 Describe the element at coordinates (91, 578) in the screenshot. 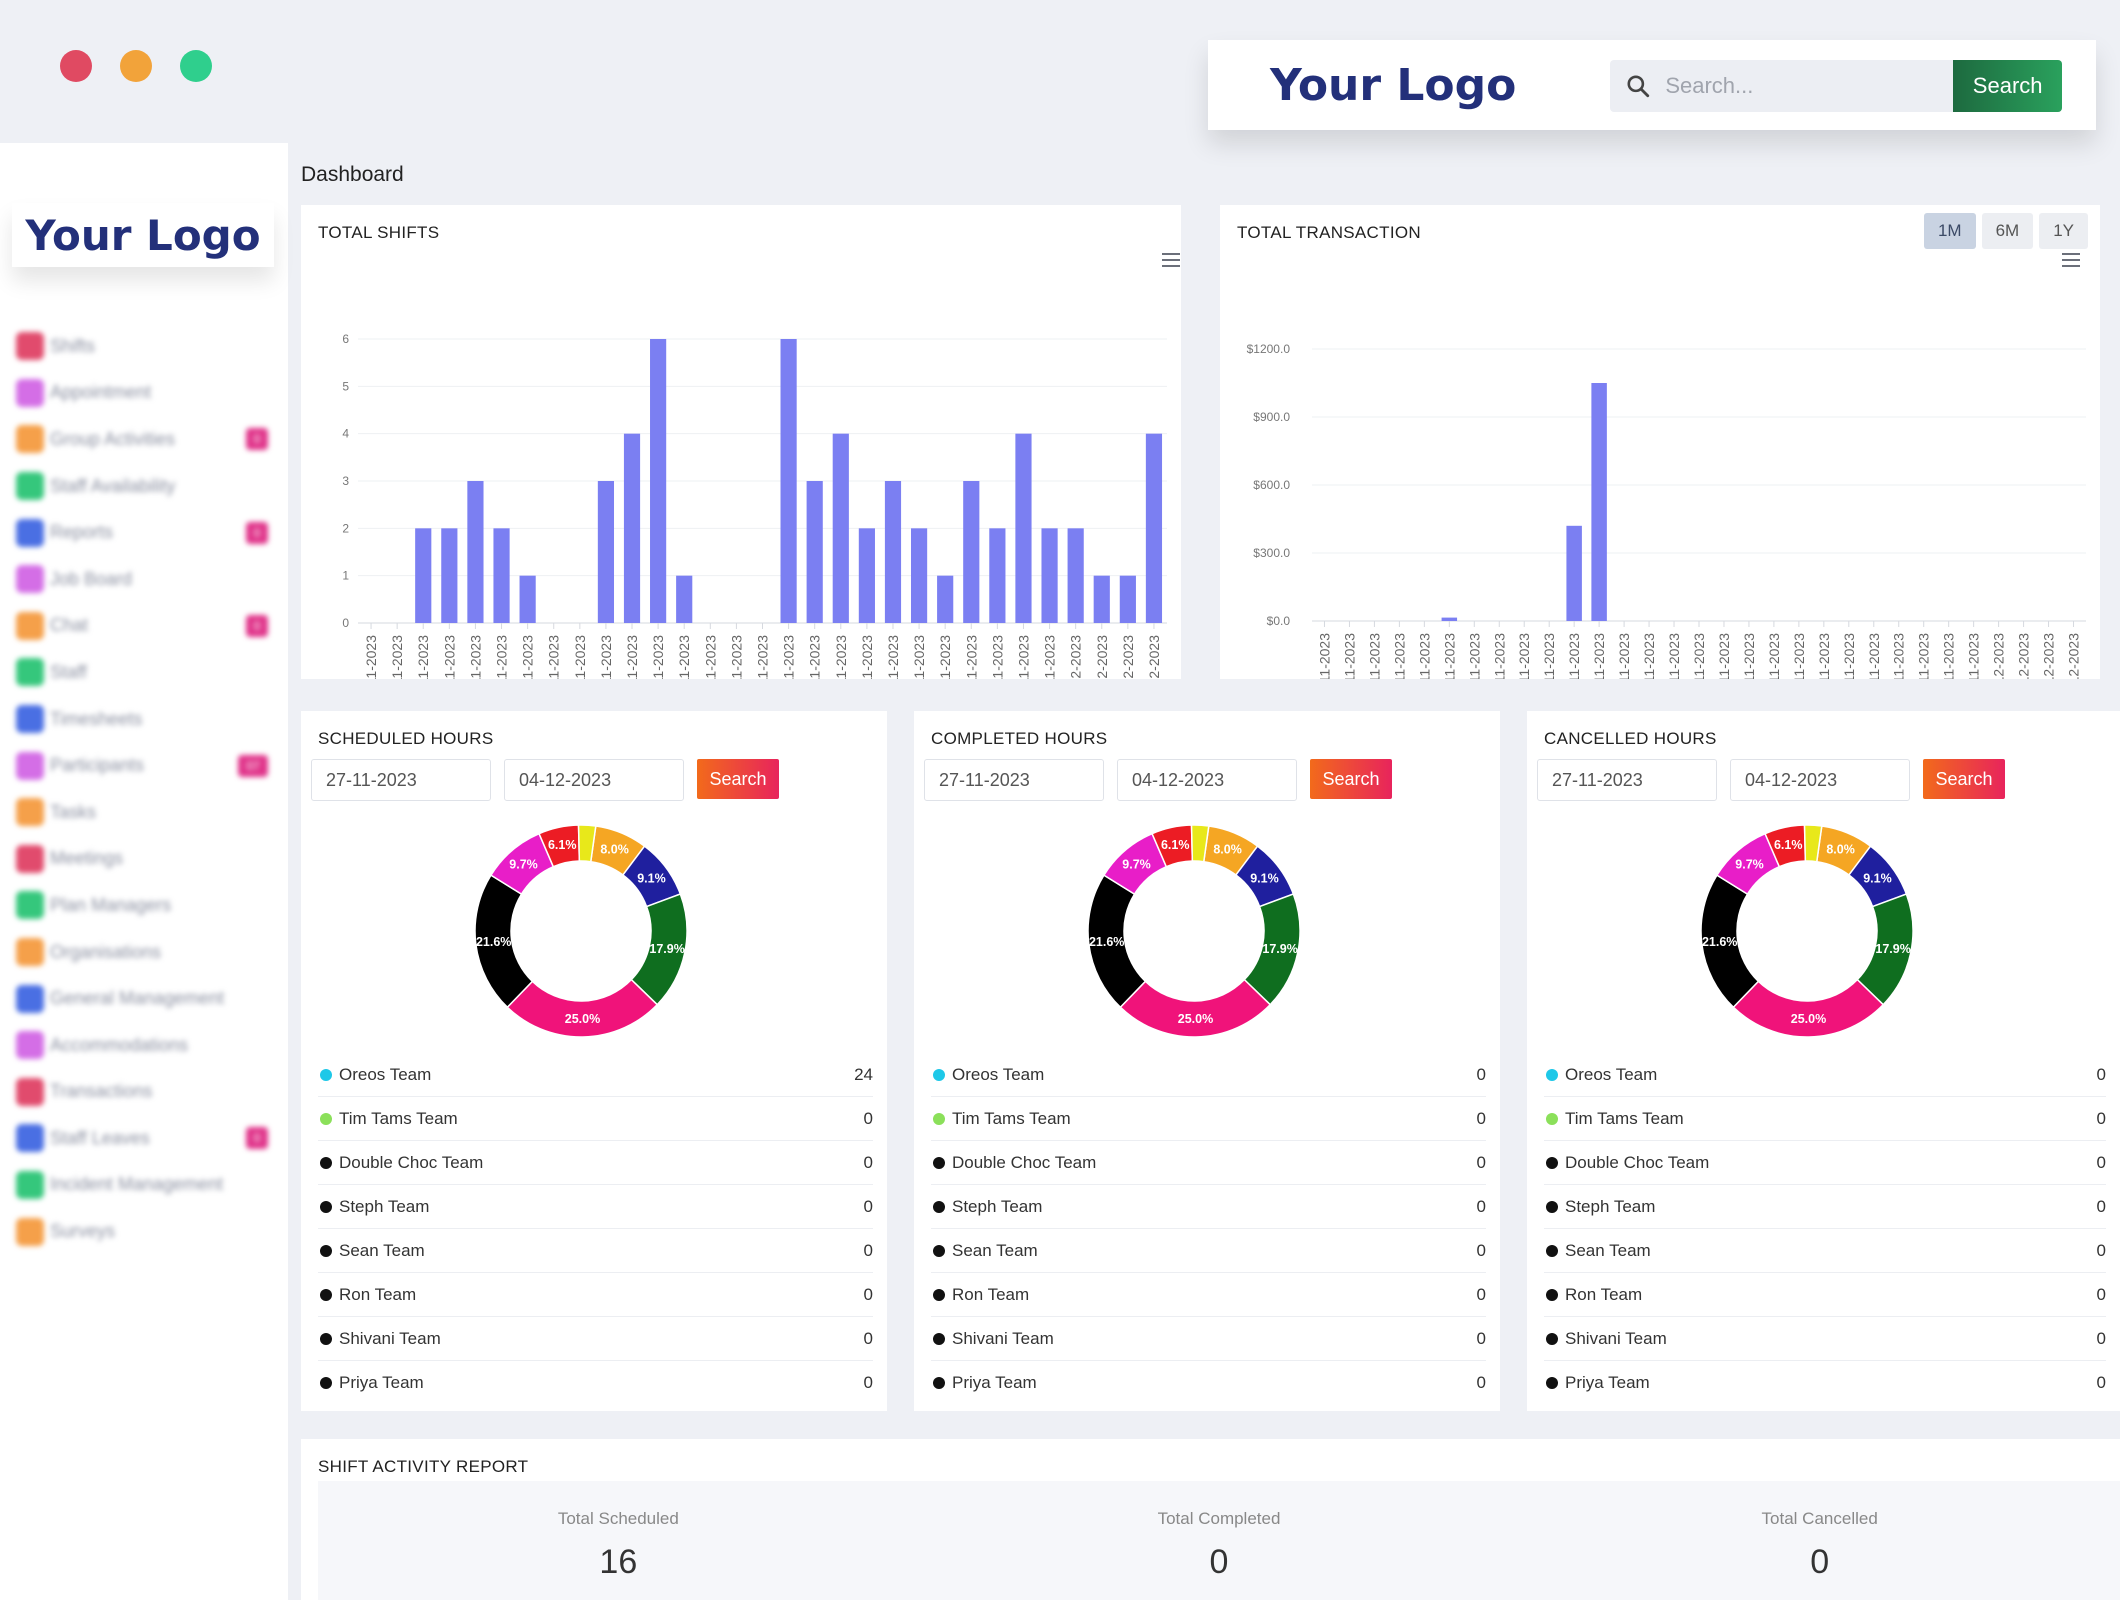

I see `sidebar-item-label: Job Board` at that location.